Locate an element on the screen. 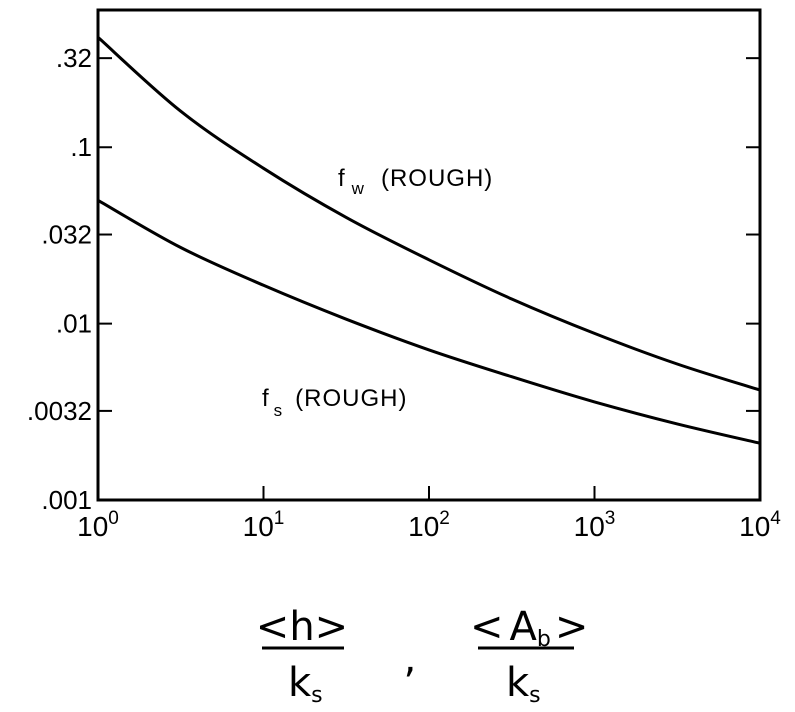 This screenshot has width=795, height=712. y-tick-label-2: .032 is located at coordinates (66, 235).